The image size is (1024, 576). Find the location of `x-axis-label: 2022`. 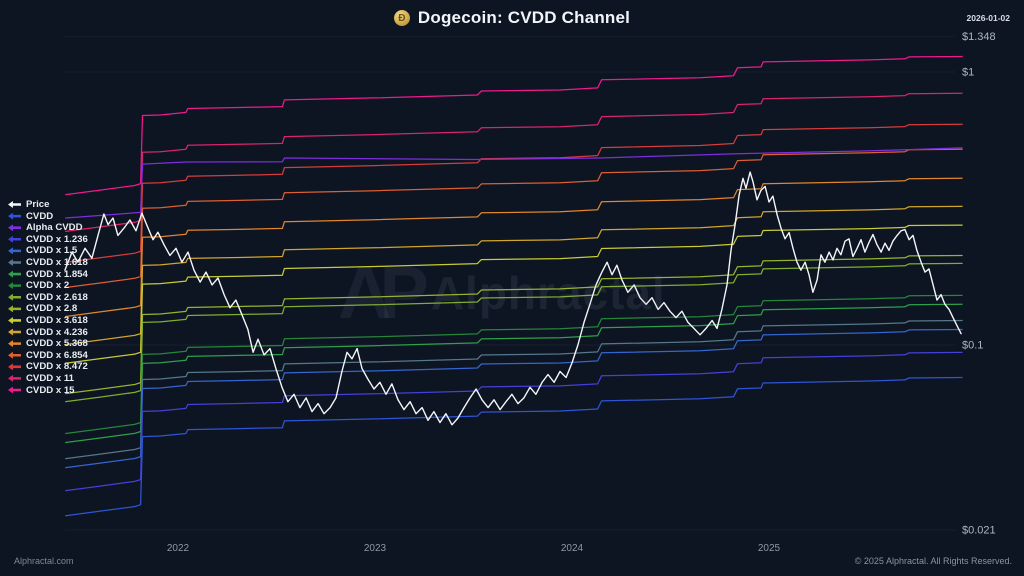

x-axis-label: 2022 is located at coordinates (178, 548).